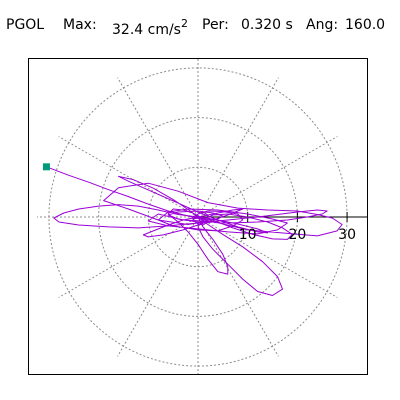 The height and width of the screenshot is (400, 400). I want to click on max-value-text: 32.4 cm/s, so click(146, 30).